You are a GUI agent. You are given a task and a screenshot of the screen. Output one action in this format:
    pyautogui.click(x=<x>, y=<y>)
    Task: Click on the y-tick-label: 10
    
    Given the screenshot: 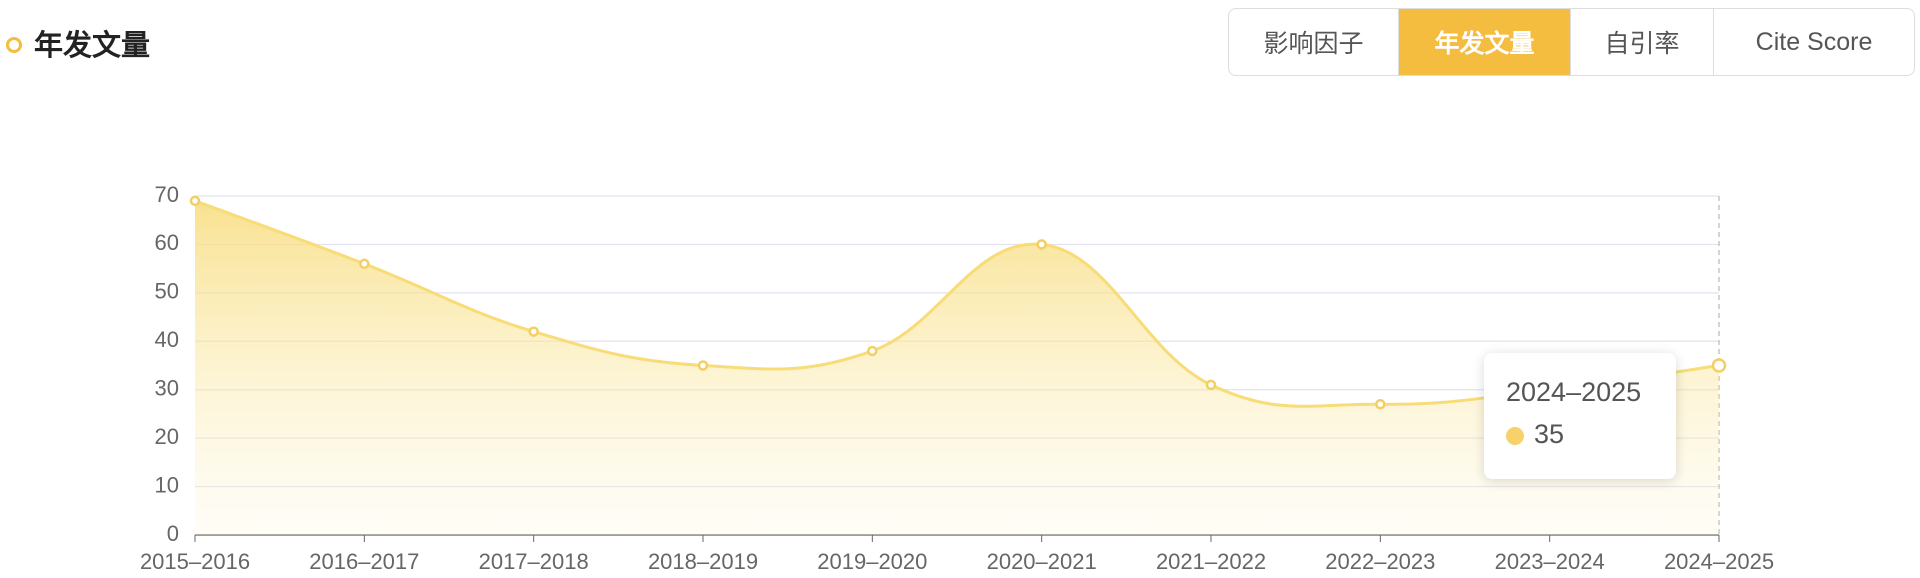 What is the action you would take?
    pyautogui.click(x=167, y=484)
    